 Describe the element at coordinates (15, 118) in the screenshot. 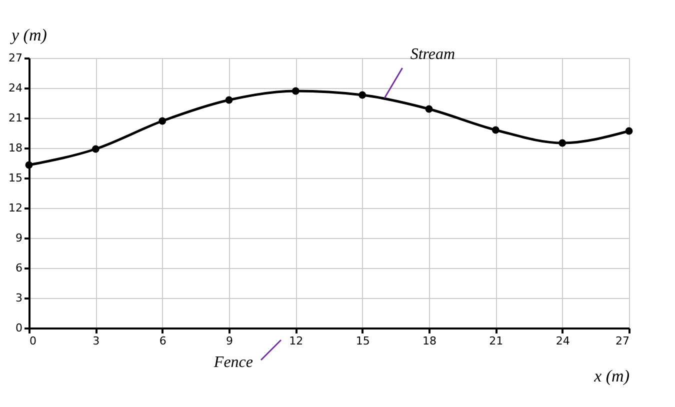

I see `y-tick-label: 21` at that location.